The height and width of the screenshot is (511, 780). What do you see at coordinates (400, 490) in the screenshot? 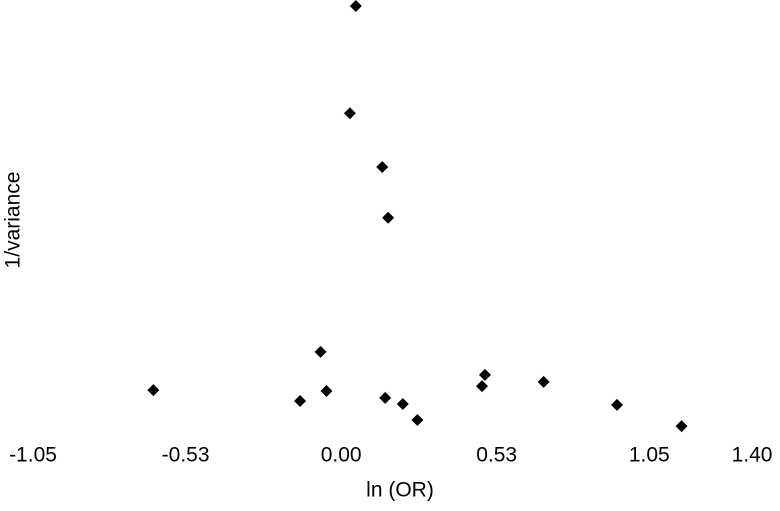
I see `x-axis-label: ln (OR)` at bounding box center [400, 490].